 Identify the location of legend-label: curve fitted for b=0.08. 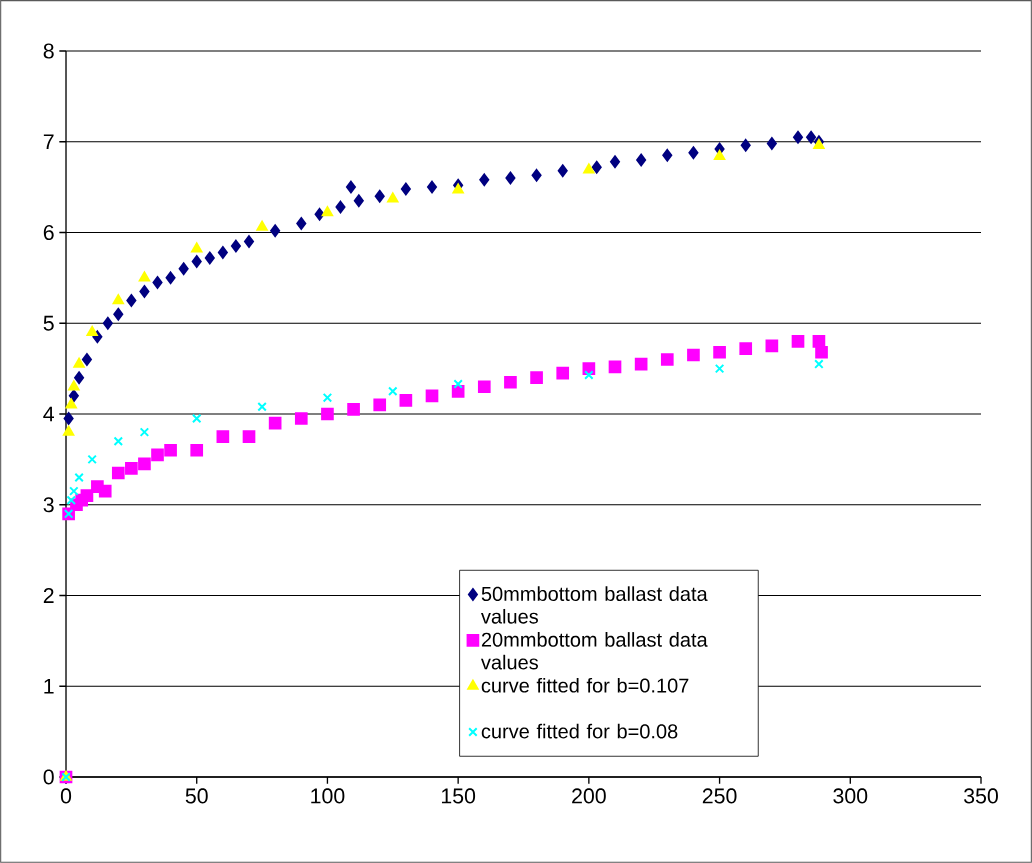
(579, 731).